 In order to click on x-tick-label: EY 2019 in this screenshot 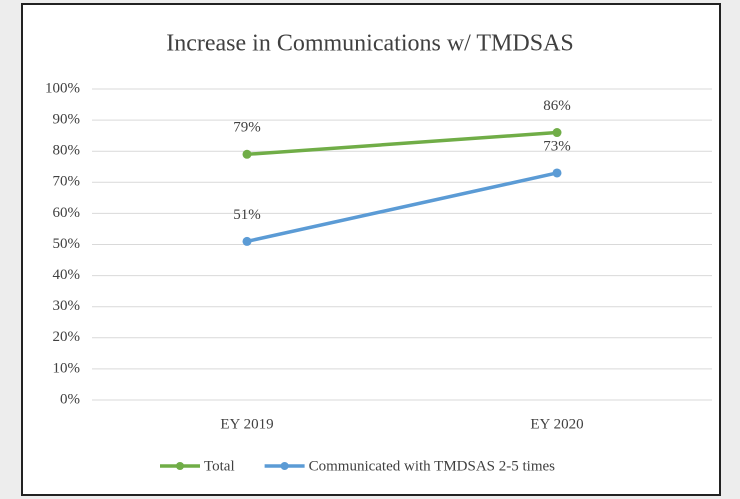, I will do `click(246, 424)`.